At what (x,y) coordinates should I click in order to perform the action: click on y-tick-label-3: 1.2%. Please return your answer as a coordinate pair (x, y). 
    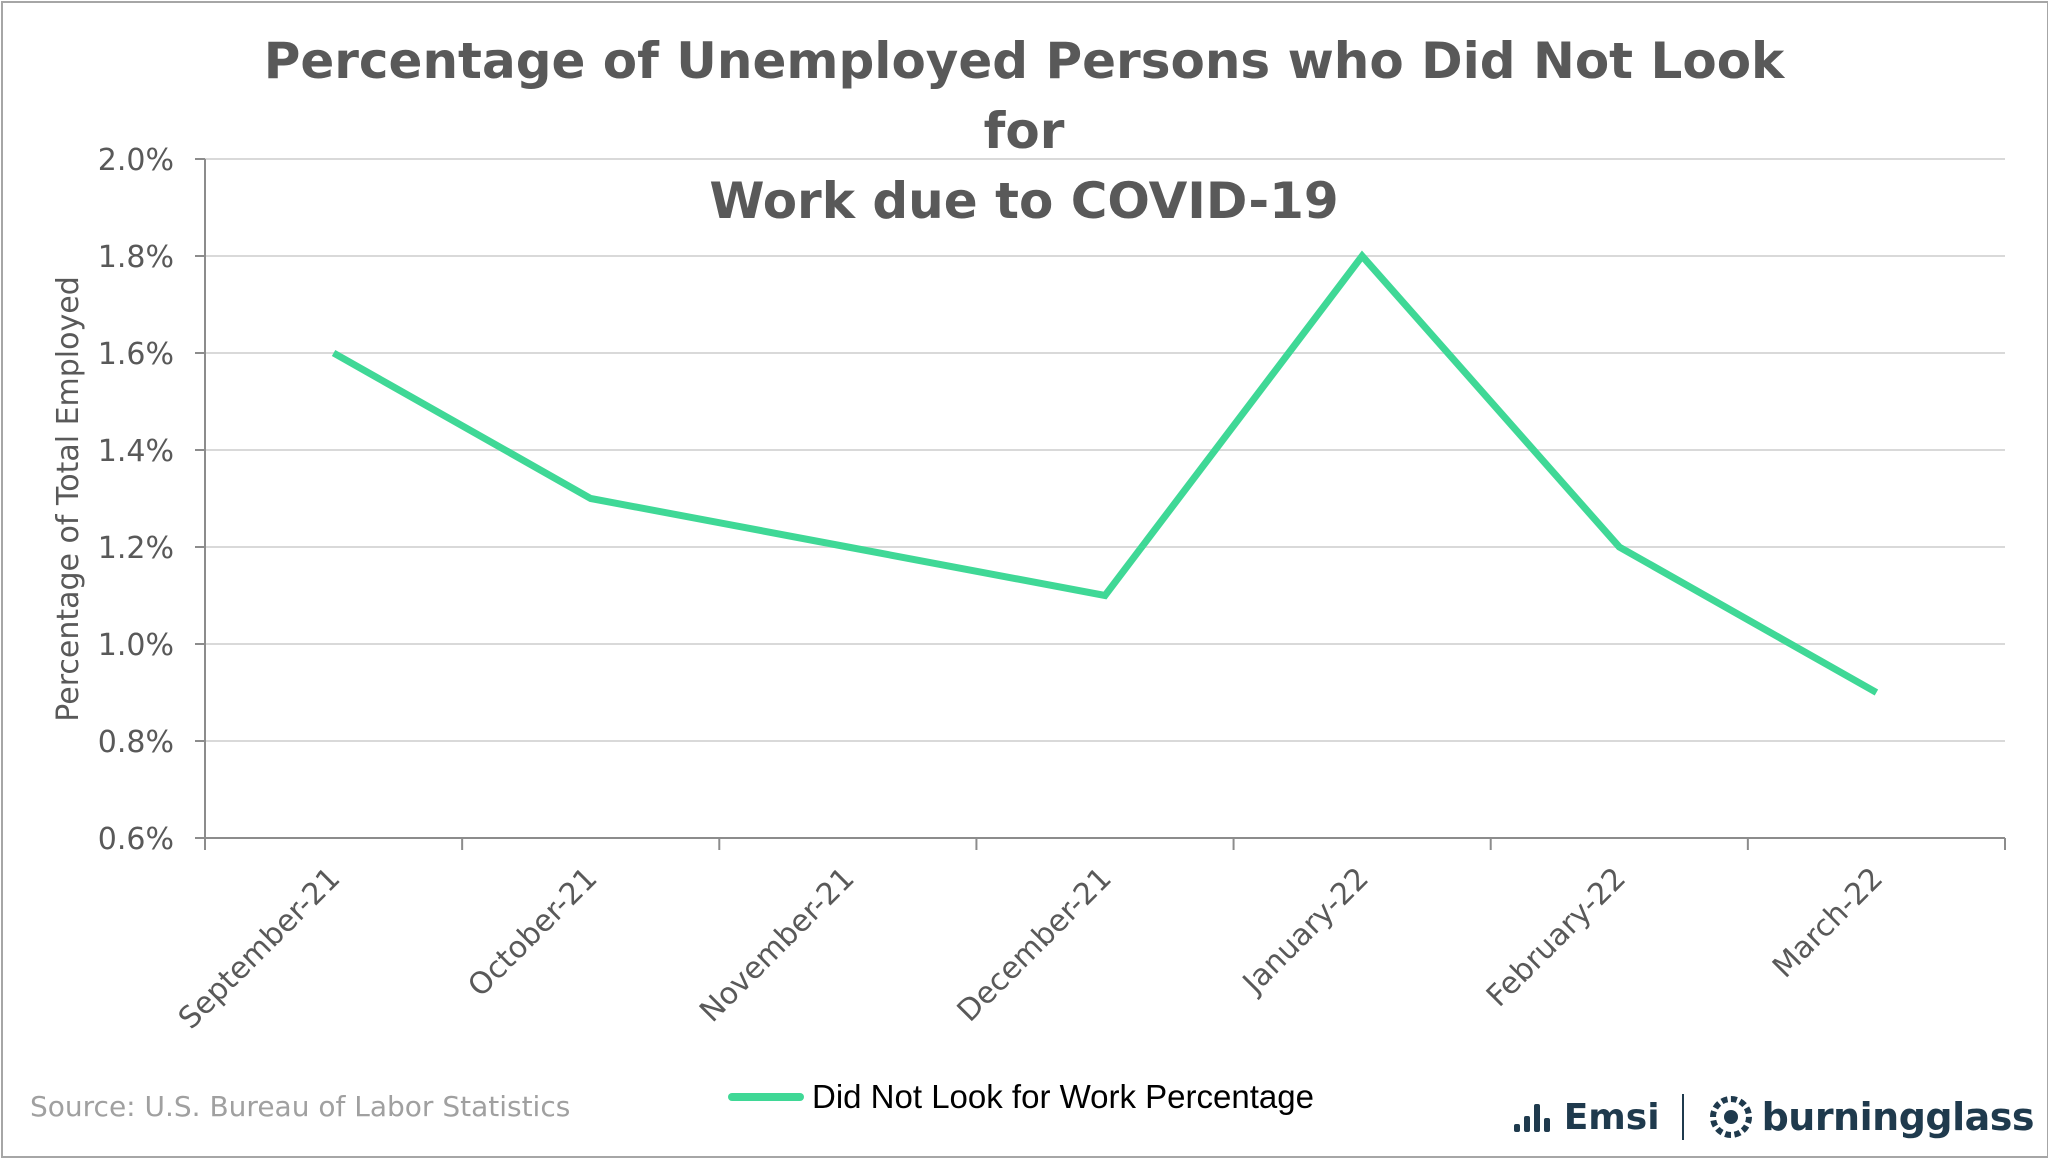
    Looking at the image, I should click on (136, 548).